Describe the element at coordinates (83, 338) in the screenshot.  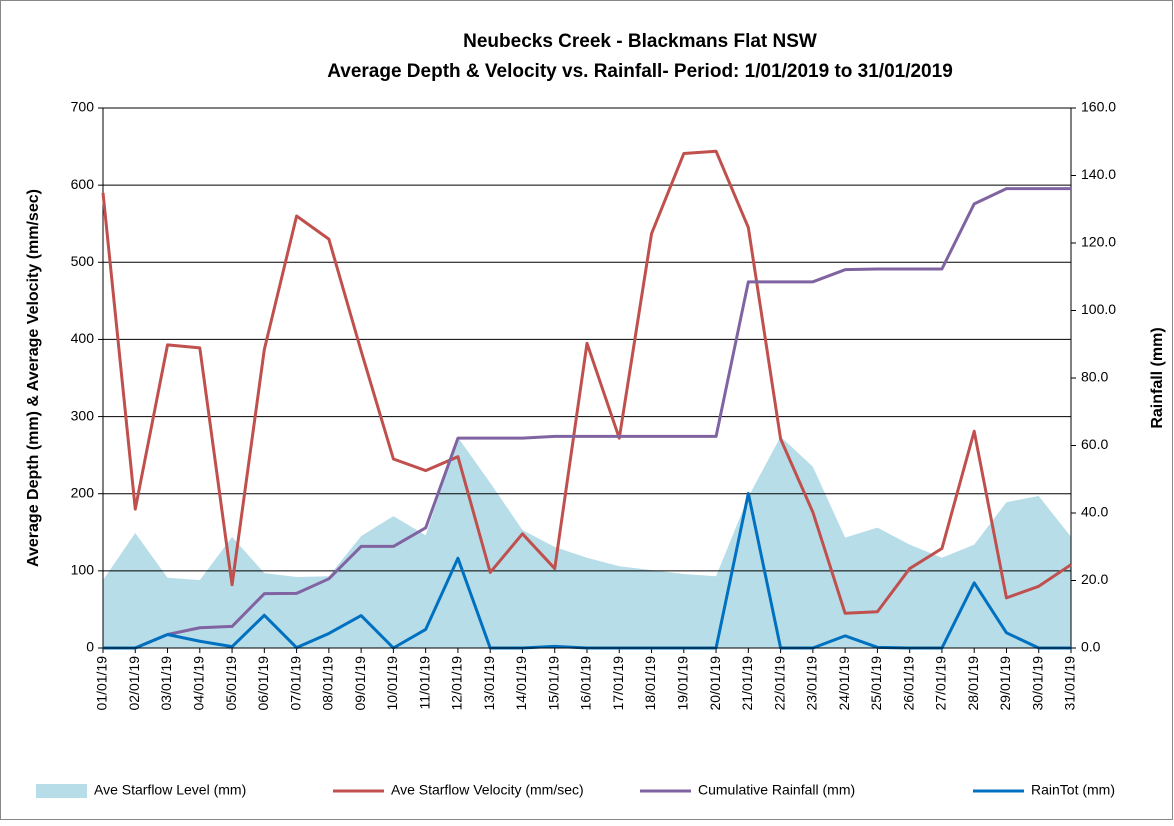
I see `y-tick-label: 400` at that location.